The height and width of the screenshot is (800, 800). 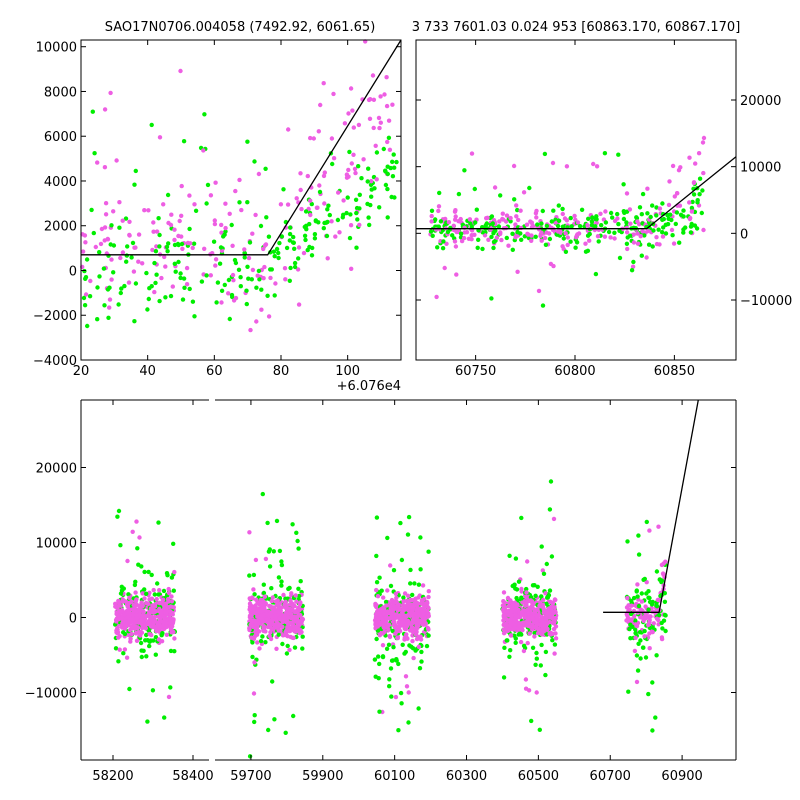 What do you see at coordinates (241, 147) in the screenshot?
I see `fit-line-left` at bounding box center [241, 147].